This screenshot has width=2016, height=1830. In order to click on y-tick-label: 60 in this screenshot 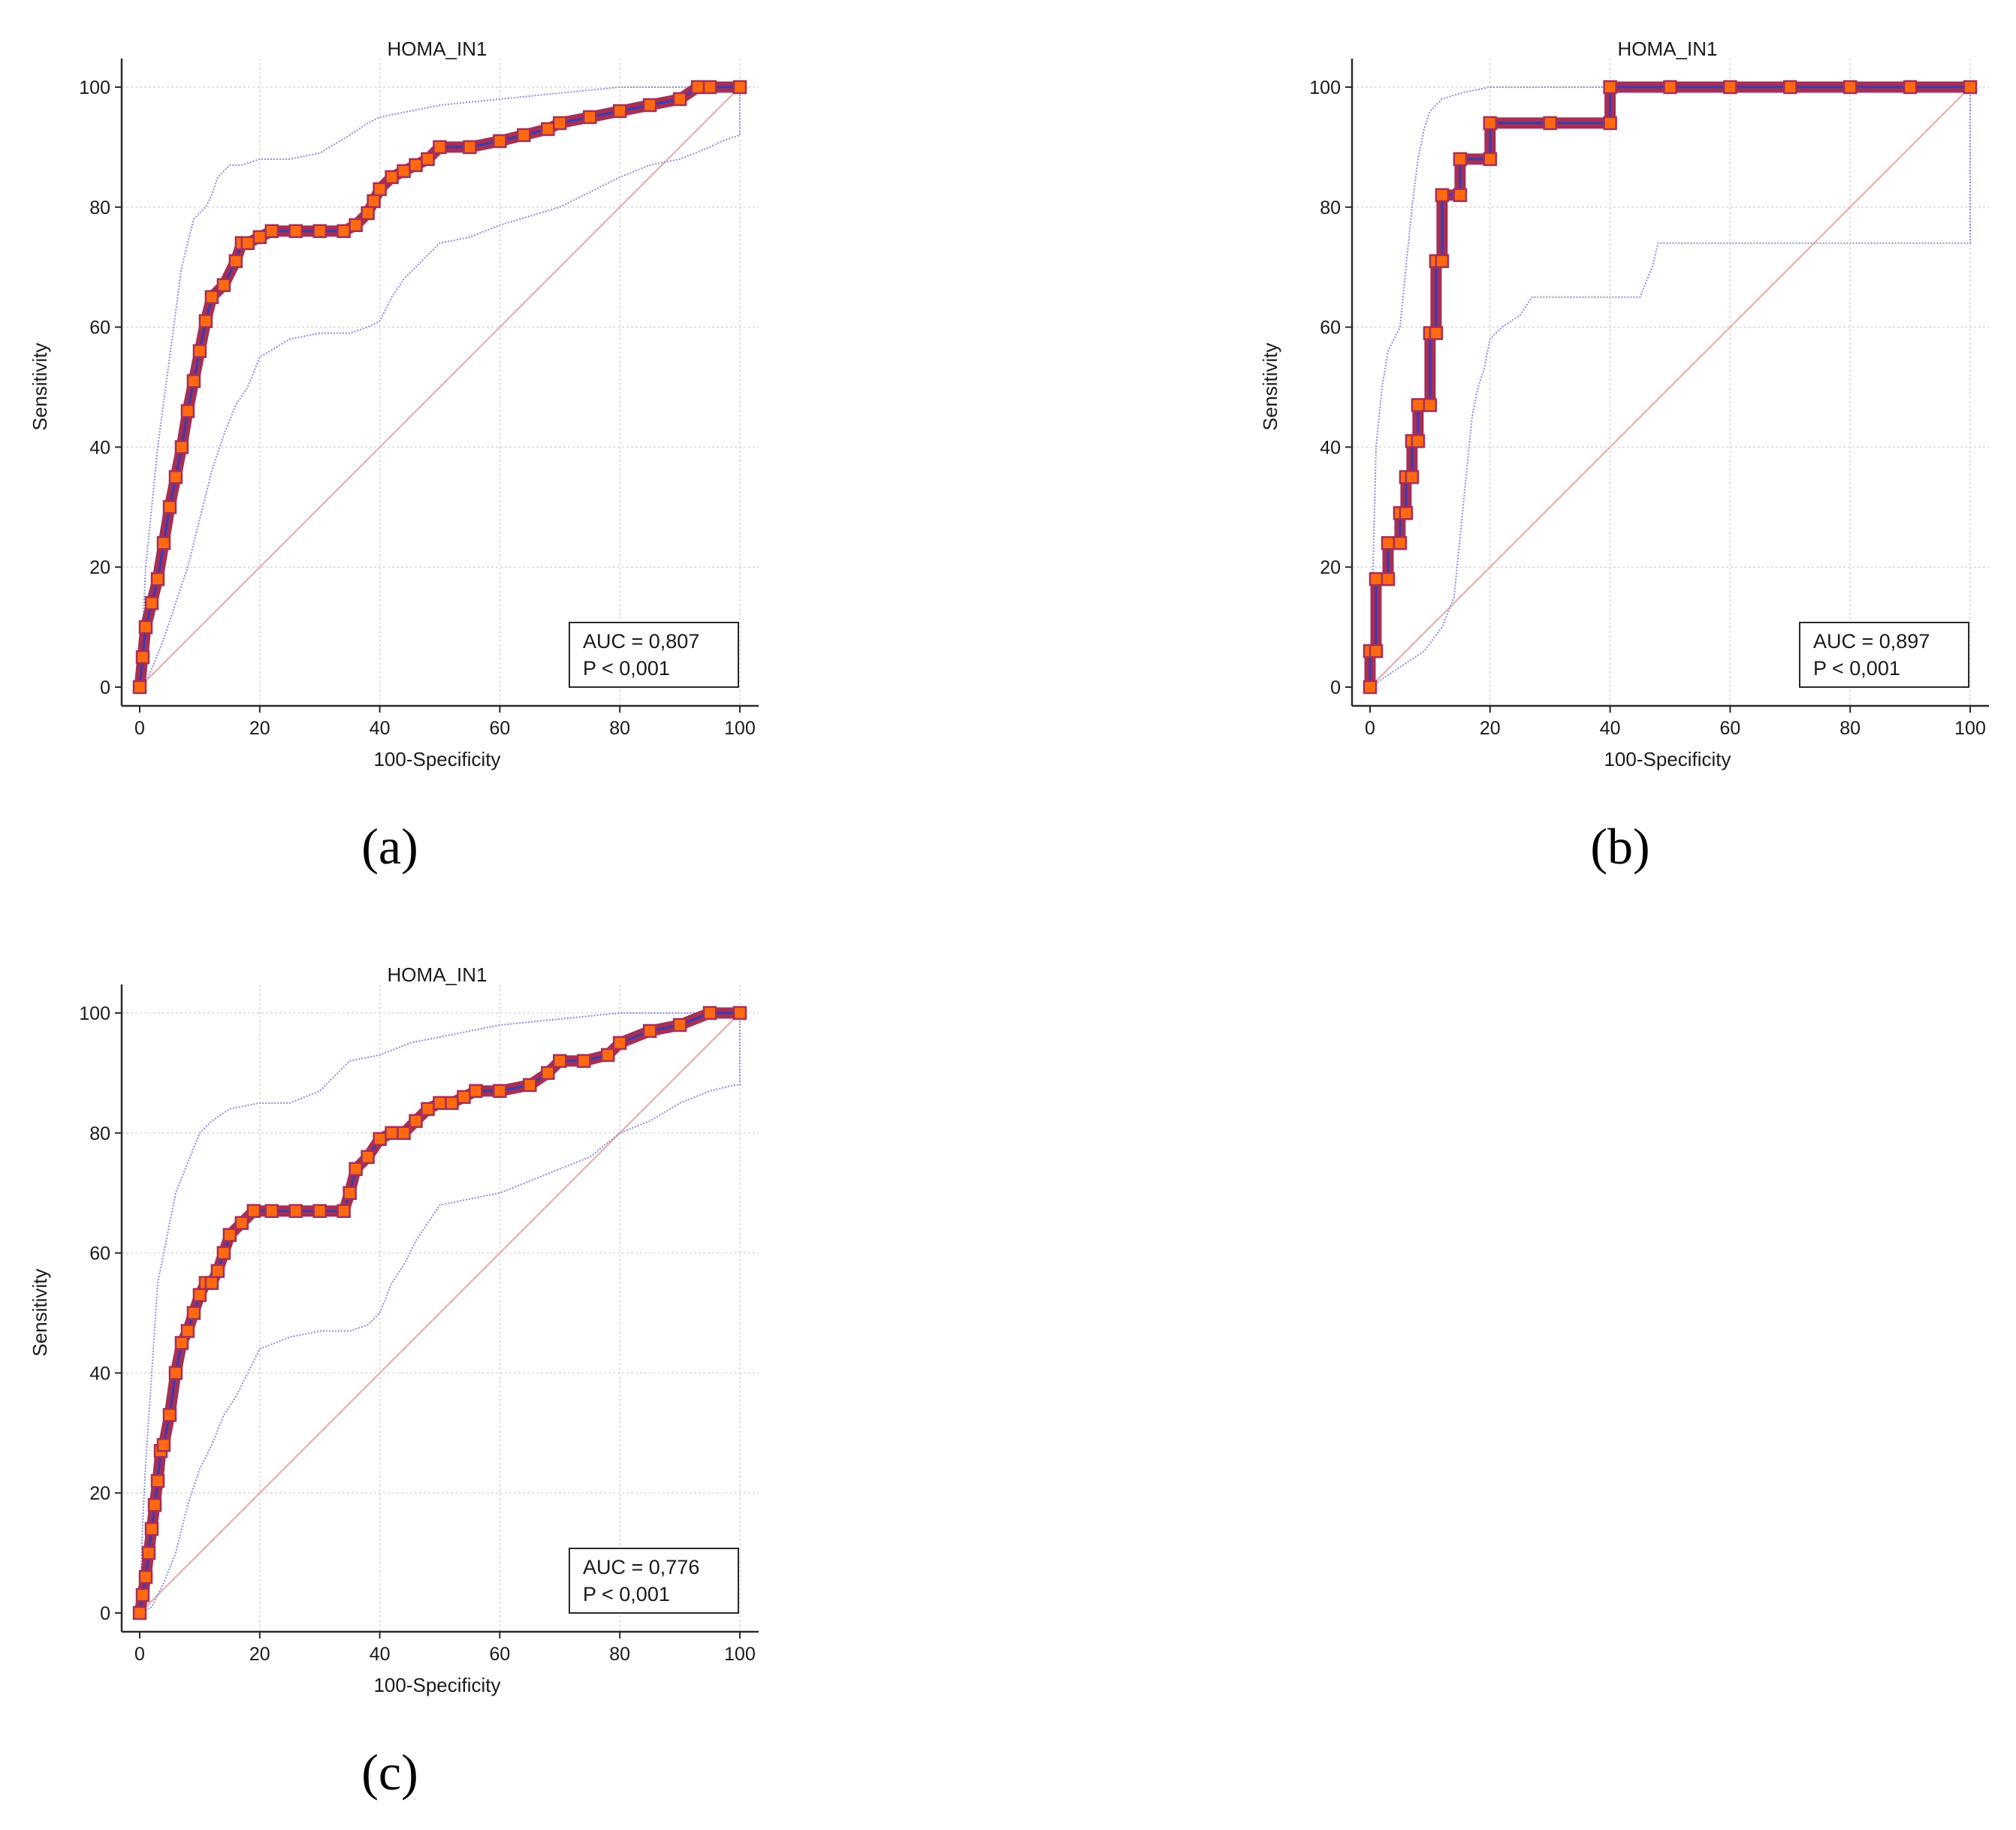, I will do `click(99, 328)`.